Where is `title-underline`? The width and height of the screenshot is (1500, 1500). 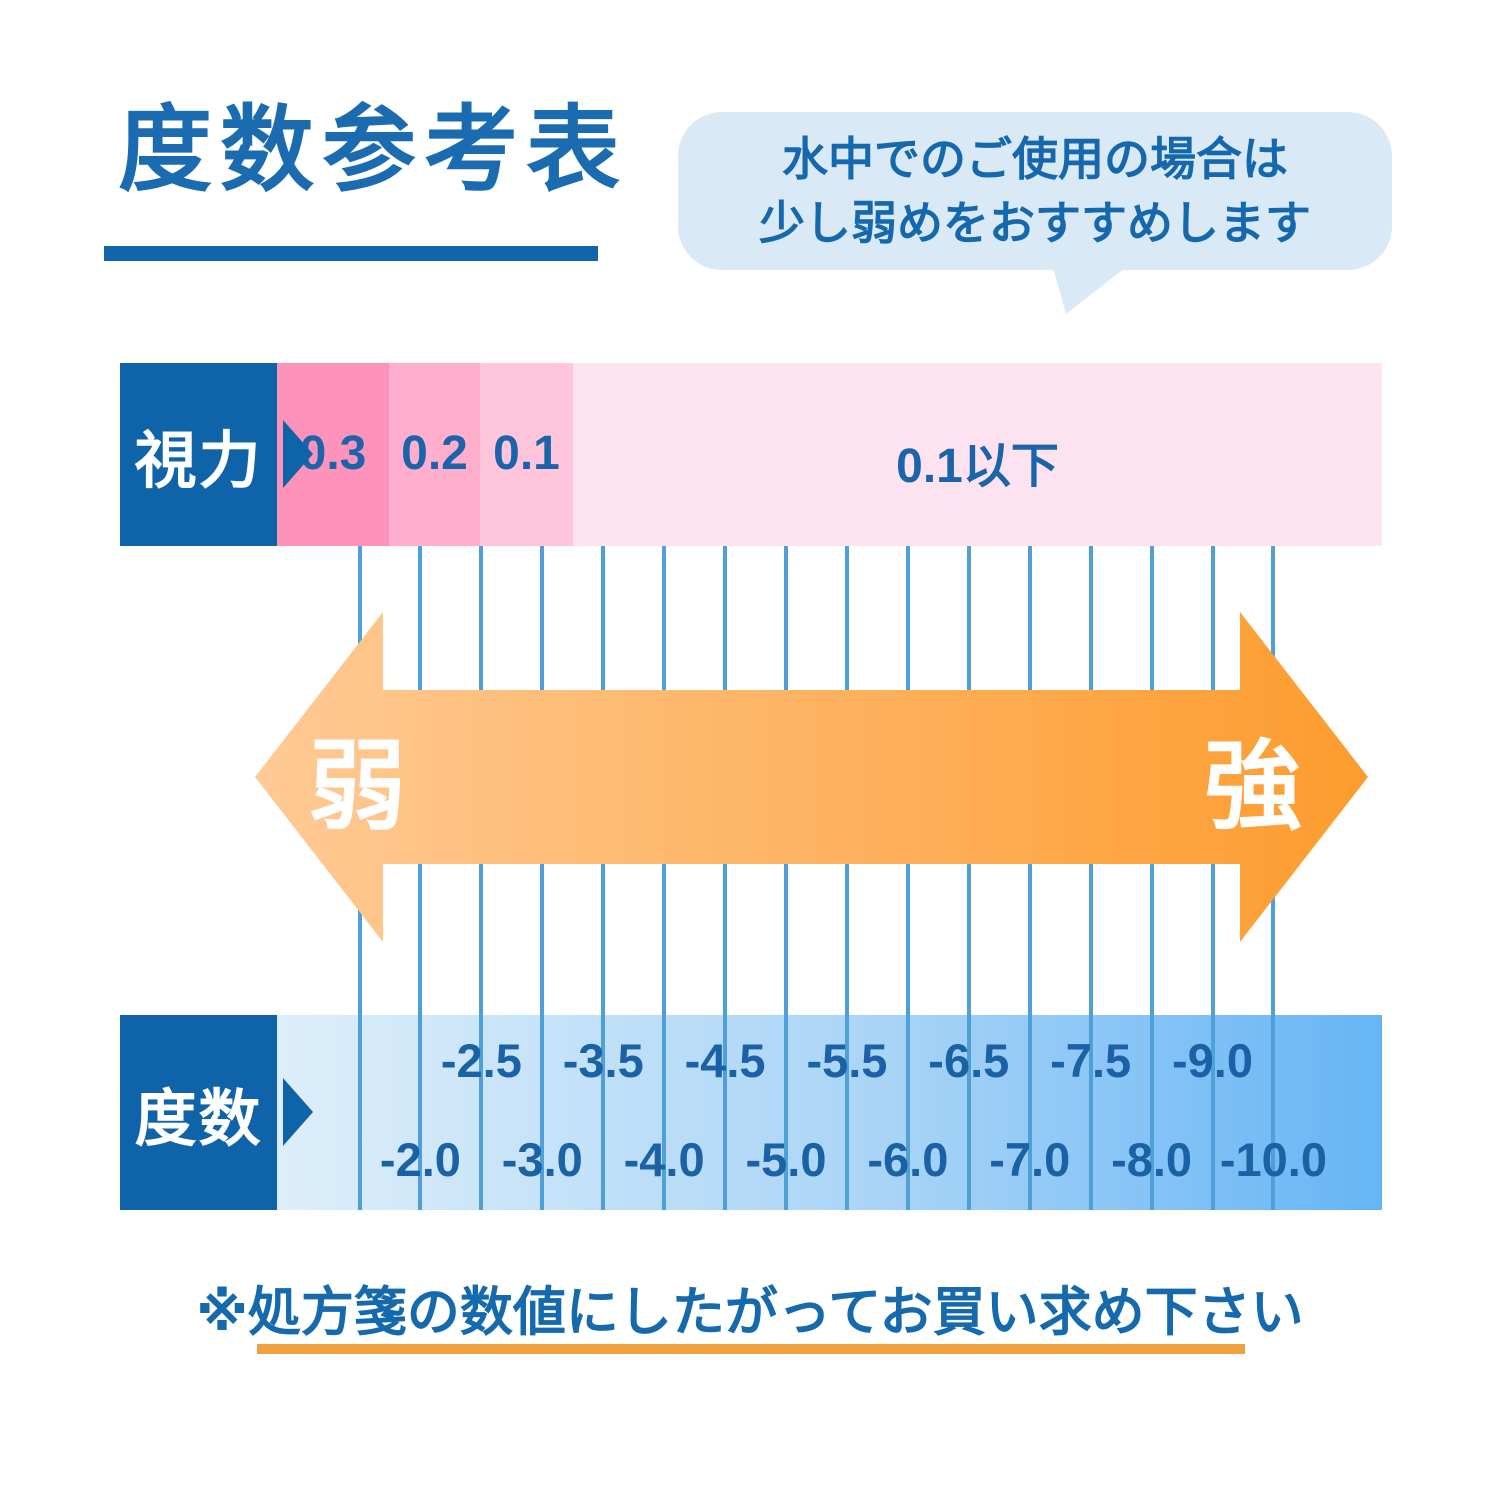 title-underline is located at coordinates (351, 253).